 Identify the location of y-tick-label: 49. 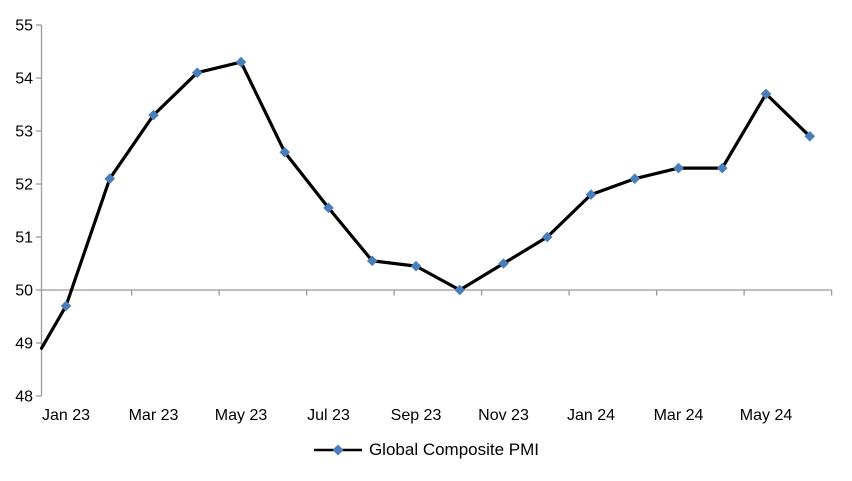
(24, 344).